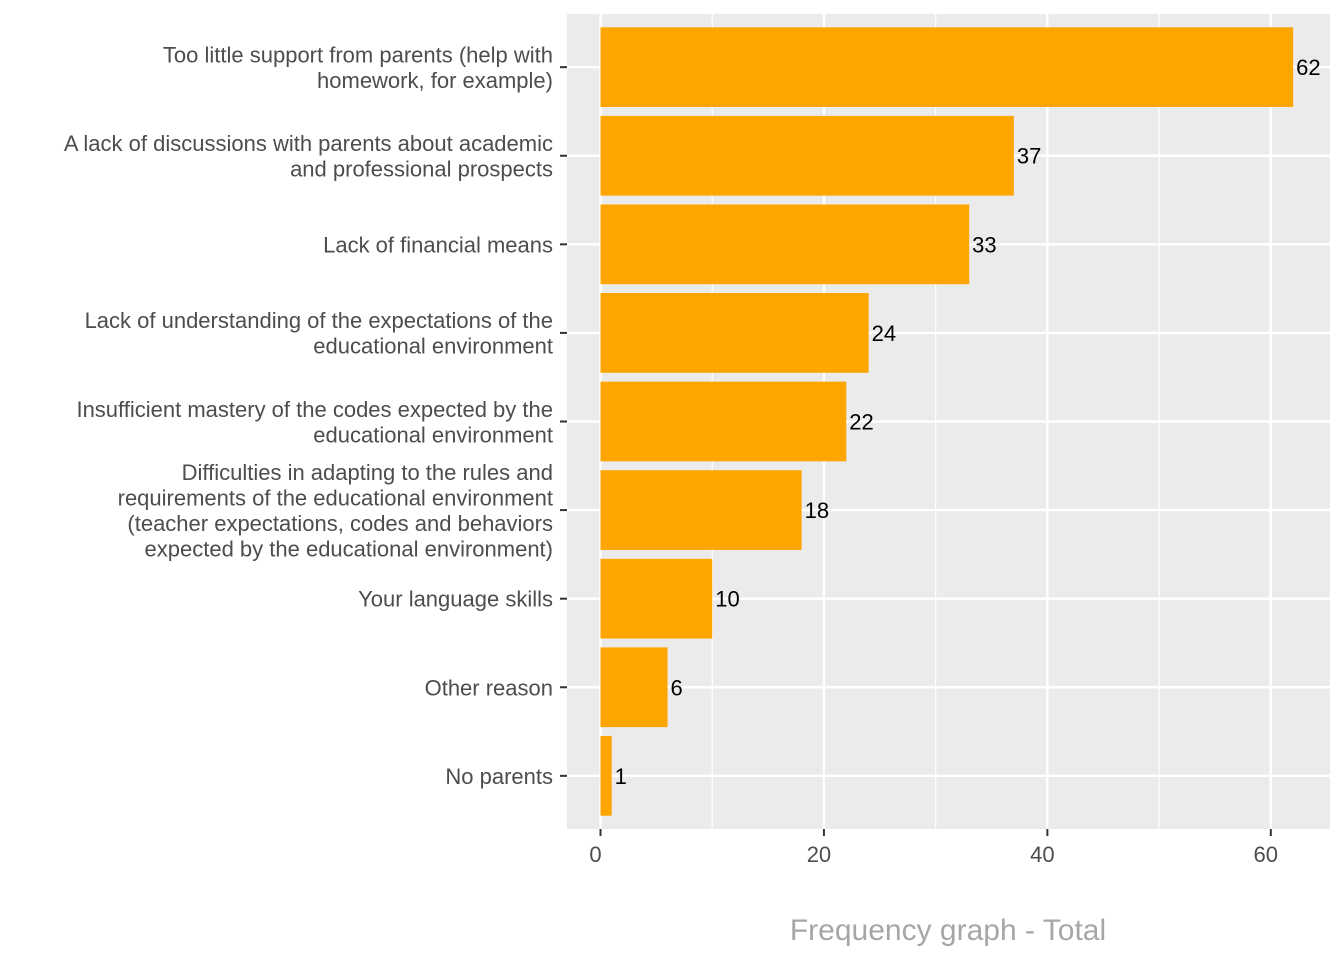  Describe the element at coordinates (677, 687) in the screenshot. I see `data-label: 6` at that location.